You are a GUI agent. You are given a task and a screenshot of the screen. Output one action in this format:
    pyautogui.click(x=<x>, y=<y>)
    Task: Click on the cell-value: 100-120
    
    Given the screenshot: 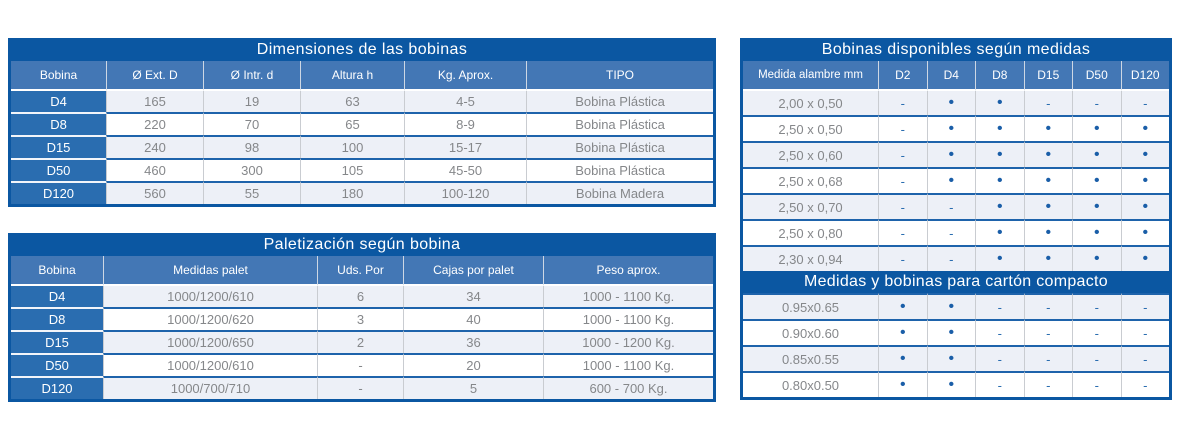 What is the action you would take?
    pyautogui.click(x=465, y=192)
    